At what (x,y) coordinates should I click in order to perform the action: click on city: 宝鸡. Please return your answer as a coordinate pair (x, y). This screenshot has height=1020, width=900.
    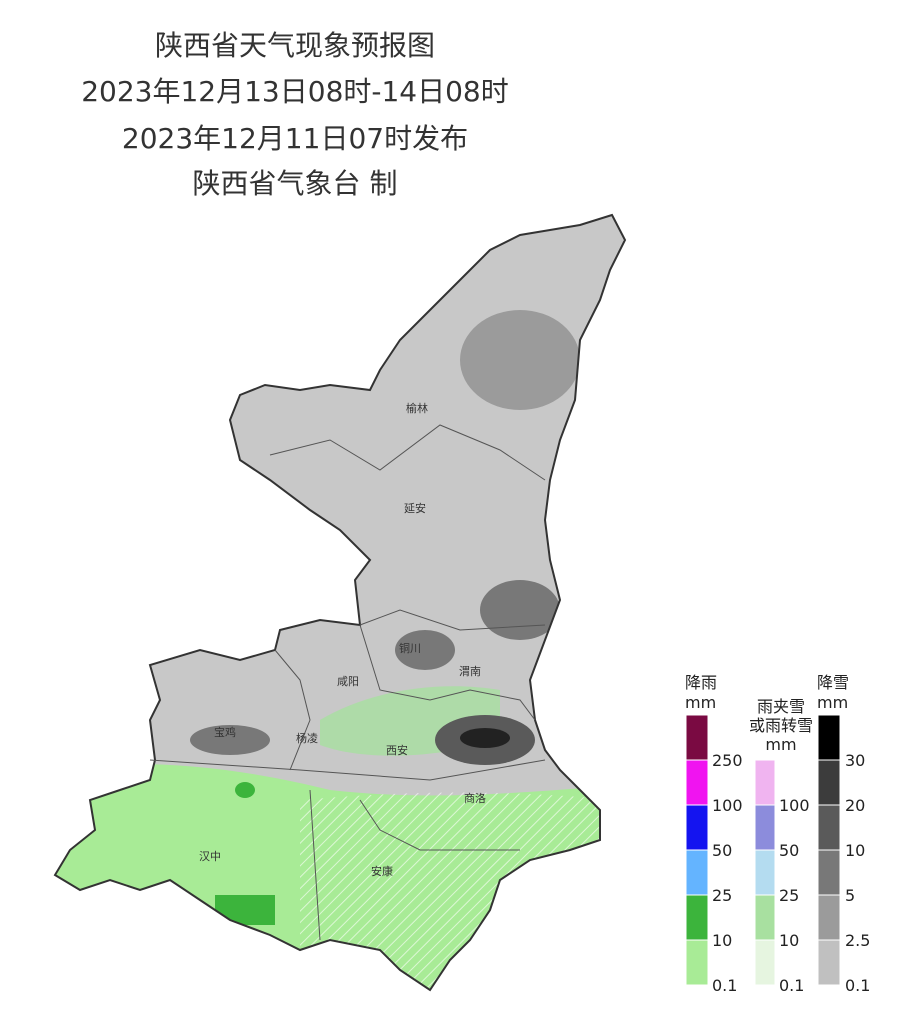
    Looking at the image, I should click on (225, 732).